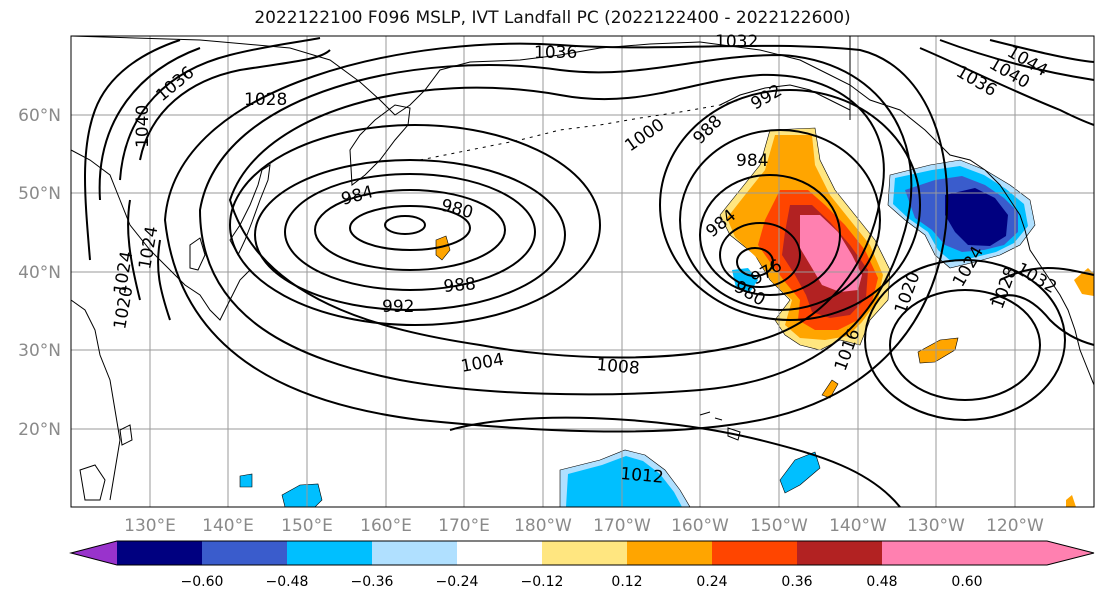 This screenshot has width=1105, height=601. Describe the element at coordinates (443, 248) in the screenshot. I see `ivt-positive-west-patch` at that location.